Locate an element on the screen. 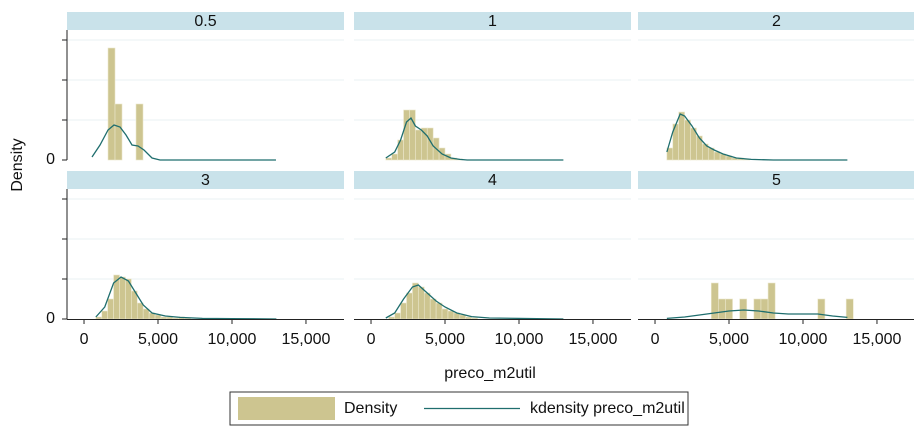 Image resolution: width=914 pixels, height=434 pixels. legend-label: Density is located at coordinates (370, 408).